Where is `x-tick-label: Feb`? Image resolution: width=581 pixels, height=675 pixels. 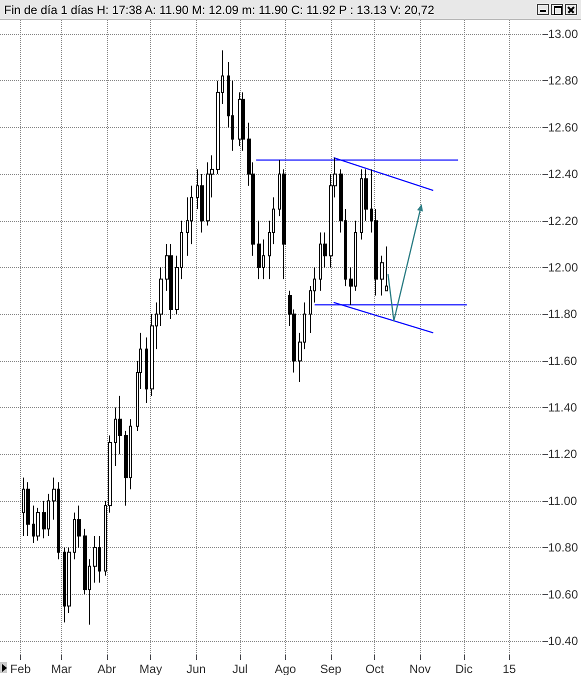
x-tick-label: Feb is located at coordinates (21, 668).